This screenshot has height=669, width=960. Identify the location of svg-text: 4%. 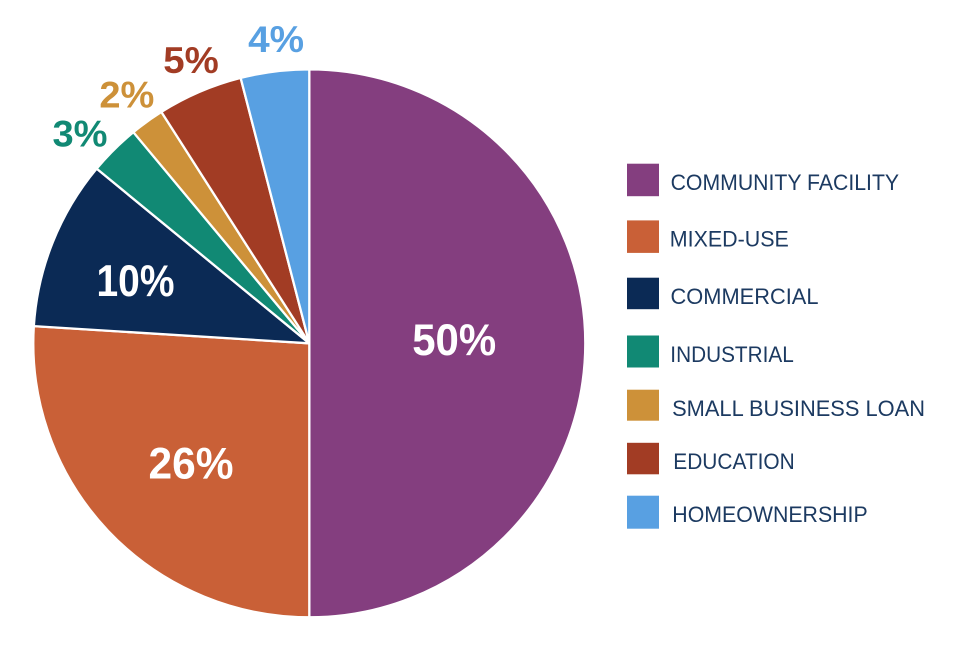
(276, 39).